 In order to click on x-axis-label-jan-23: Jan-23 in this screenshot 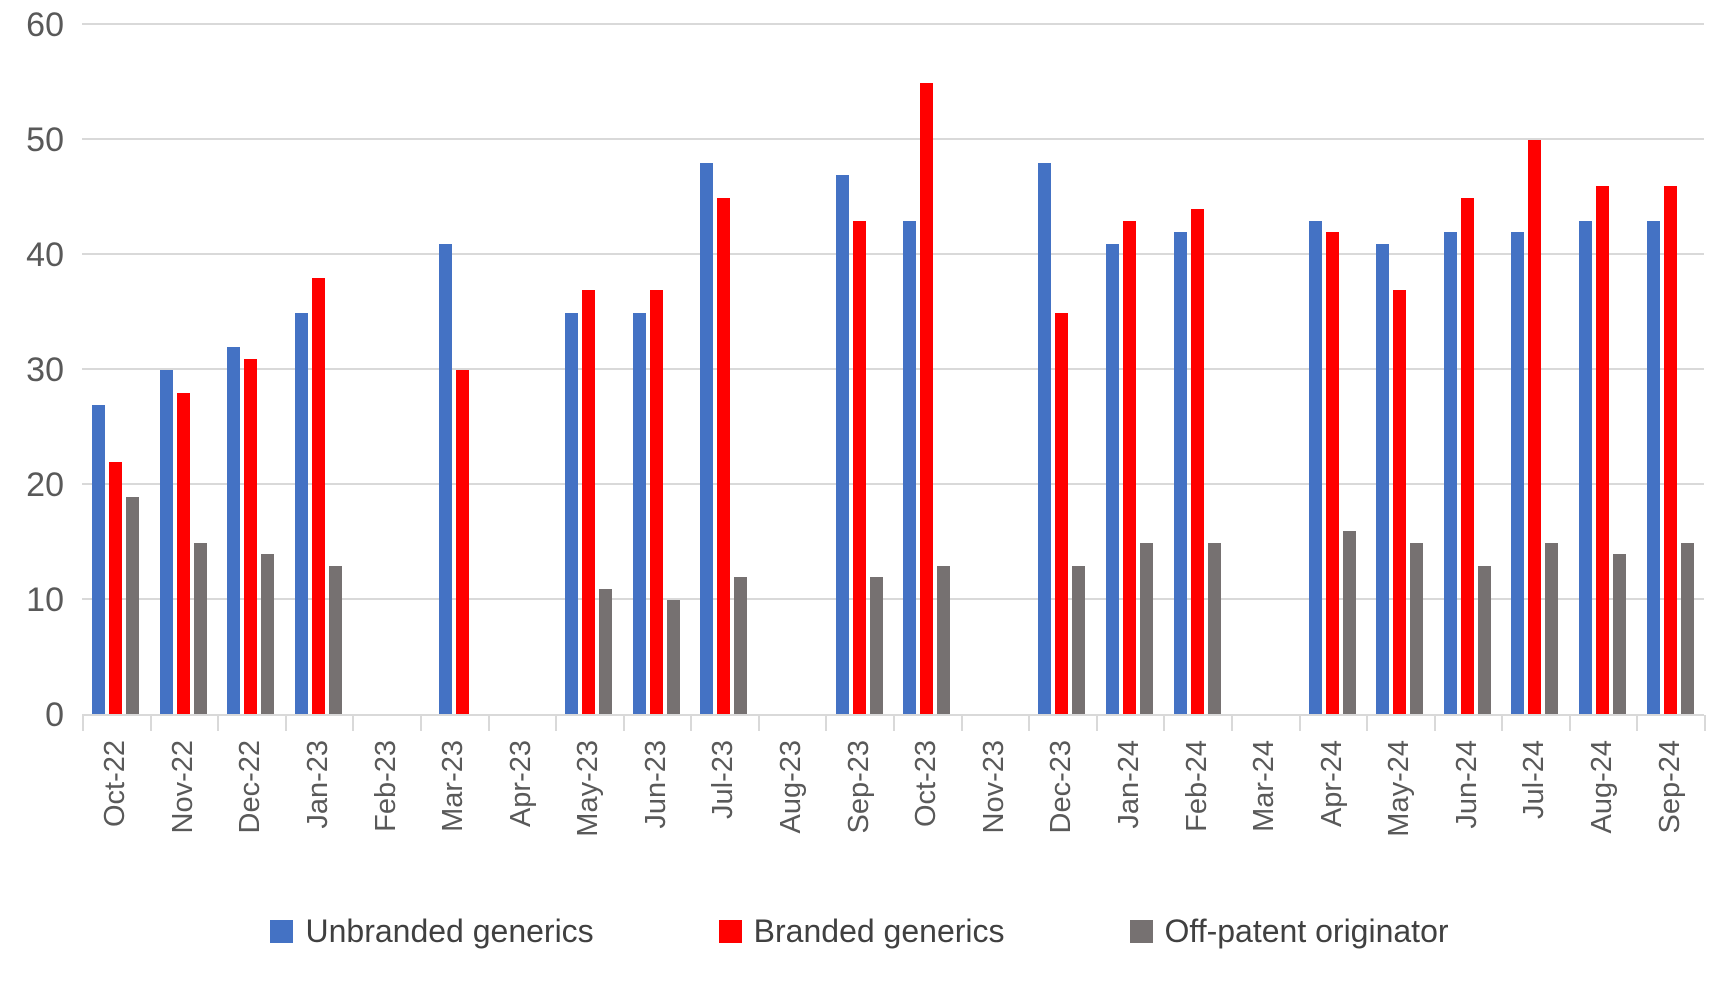, I will do `click(318, 784)`.